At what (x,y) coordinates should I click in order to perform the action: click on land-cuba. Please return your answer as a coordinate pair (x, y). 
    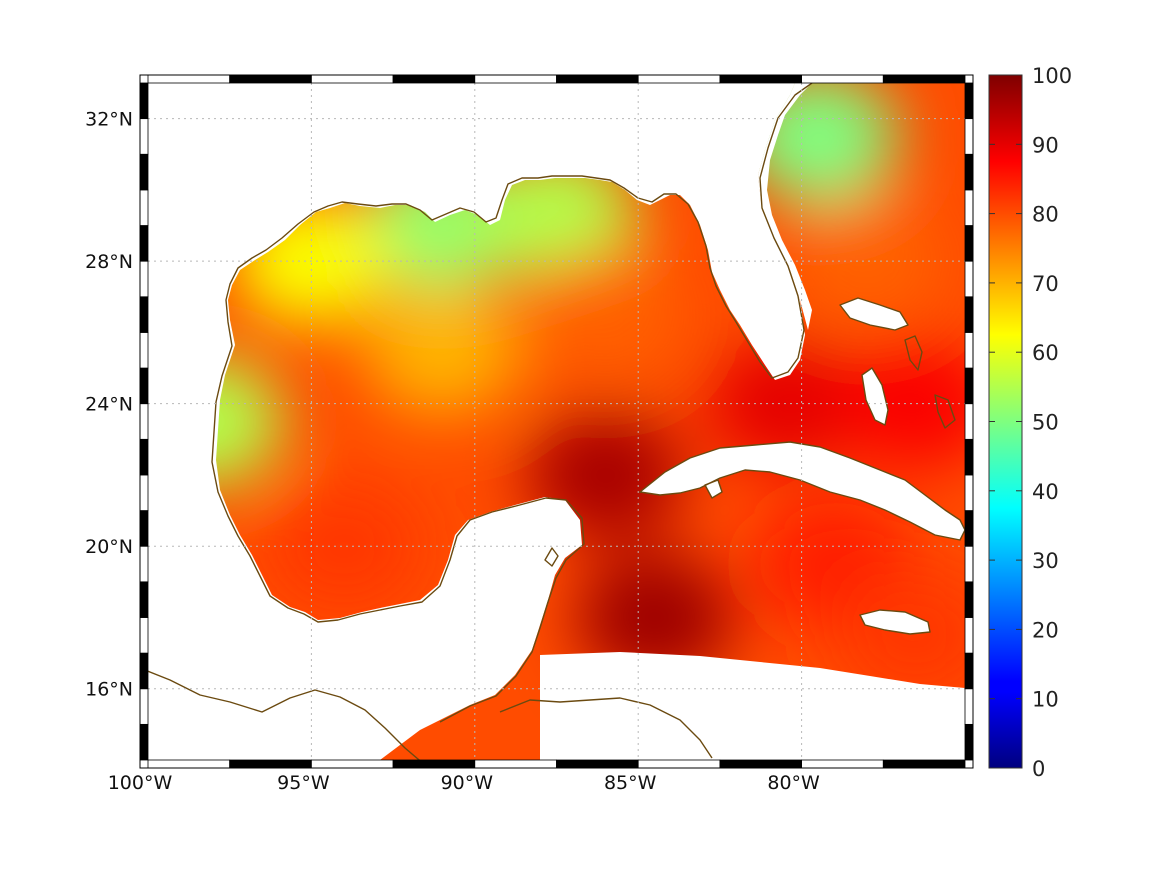
    Looking at the image, I should click on (802, 491).